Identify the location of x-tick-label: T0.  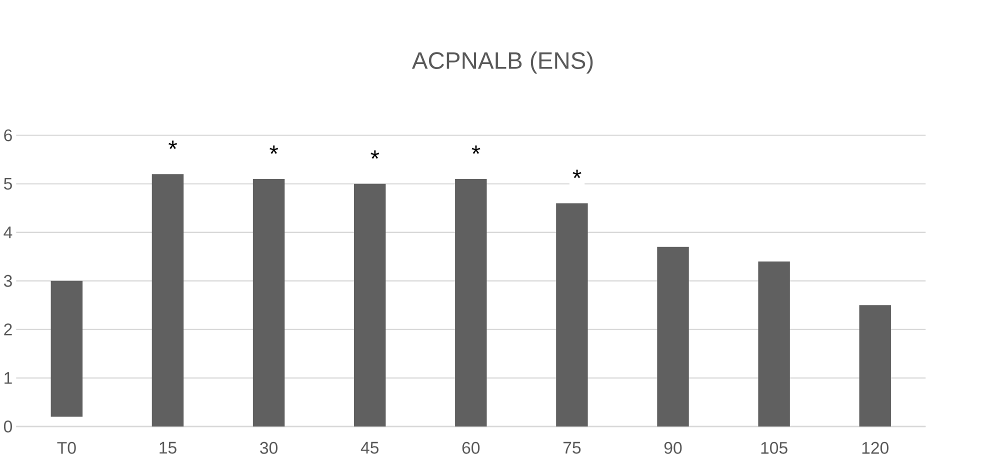
(66, 448).